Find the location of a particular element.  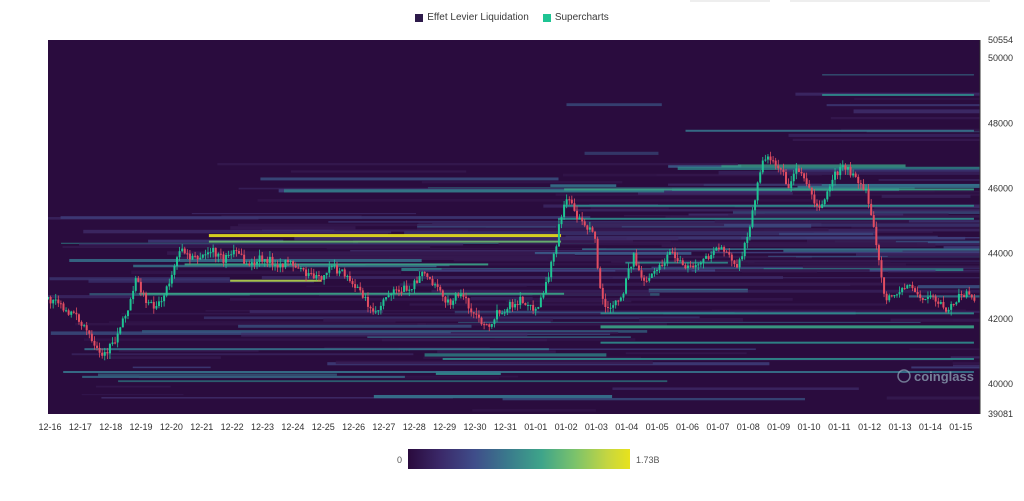

legend-item-liquidation: Effet Levier Liquidation is located at coordinates (472, 17).